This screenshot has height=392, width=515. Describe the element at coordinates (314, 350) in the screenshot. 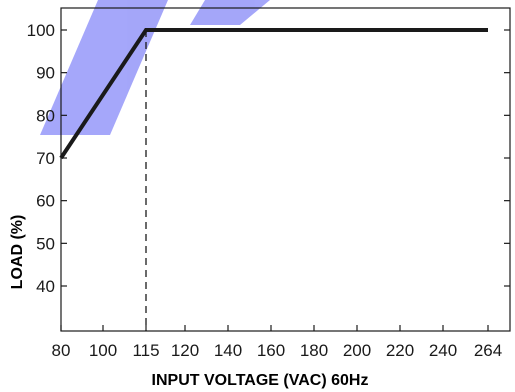

I see `x-tick-label: 180` at that location.